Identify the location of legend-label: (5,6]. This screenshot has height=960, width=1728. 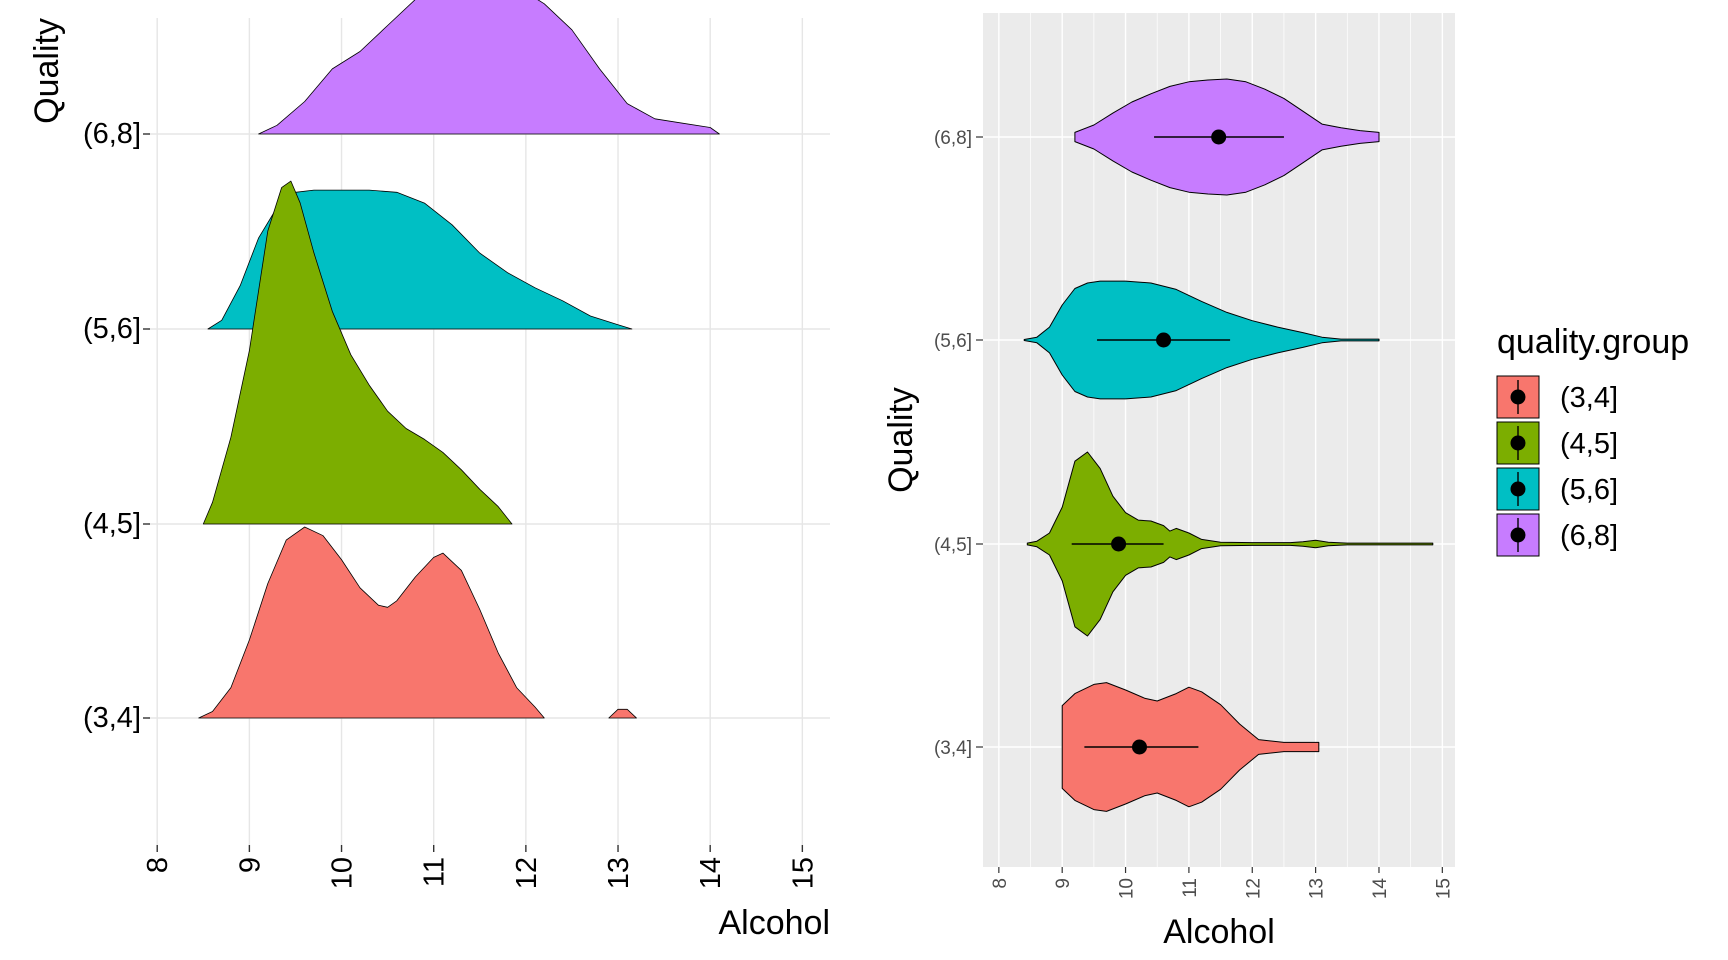
(1589, 490).